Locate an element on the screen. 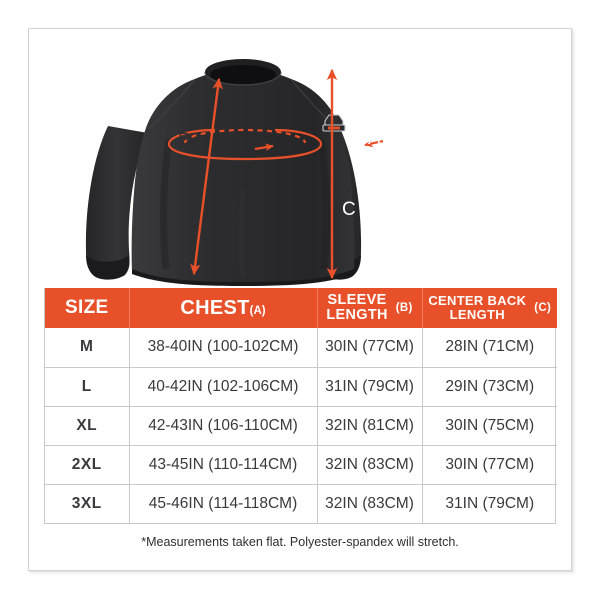 The width and height of the screenshot is (600, 600). marker-b-sleeve-length is located at coordinates (206, 176).